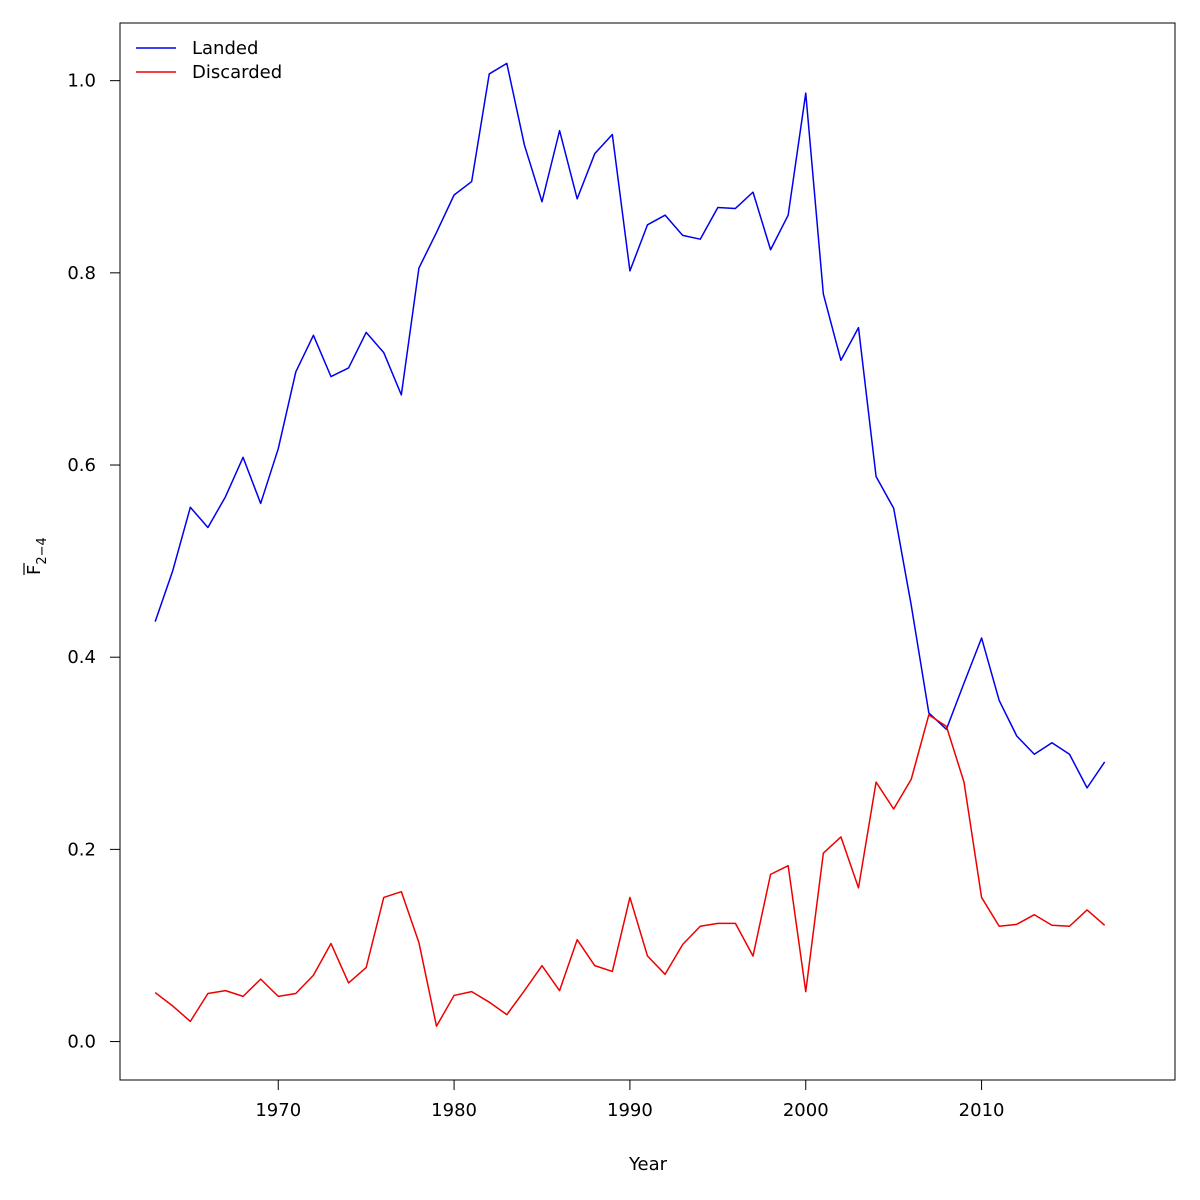 This screenshot has width=1200, height=1200. I want to click on legend-label-landed: Landed, so click(225, 48).